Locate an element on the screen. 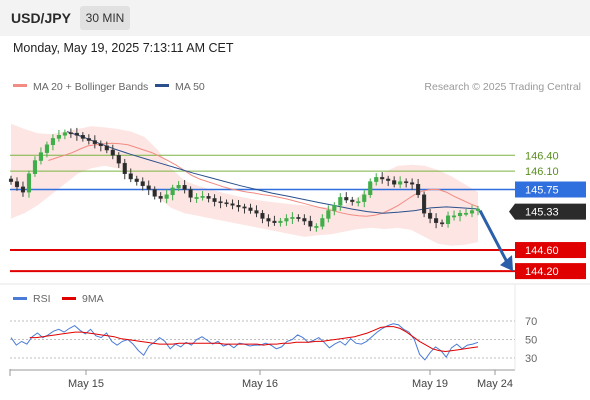  rsi-line is located at coordinates (244, 342).